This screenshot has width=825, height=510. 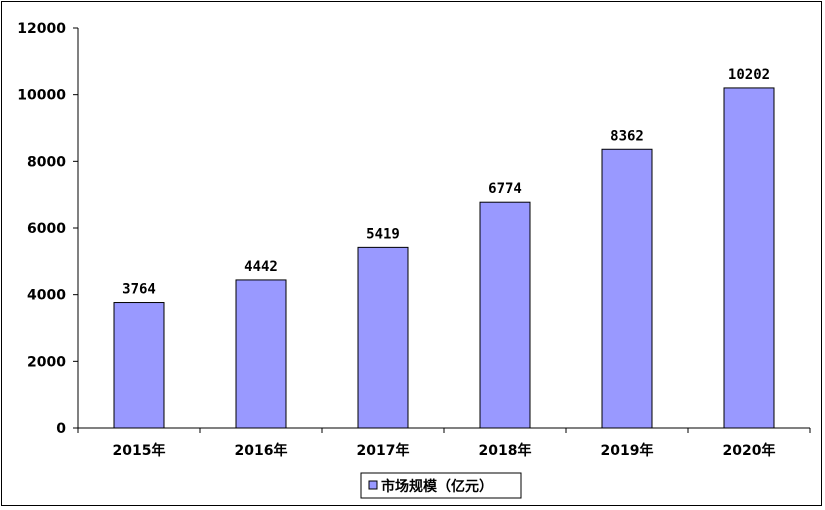 What do you see at coordinates (61, 429) in the screenshot?
I see `y-tick-label: 0` at bounding box center [61, 429].